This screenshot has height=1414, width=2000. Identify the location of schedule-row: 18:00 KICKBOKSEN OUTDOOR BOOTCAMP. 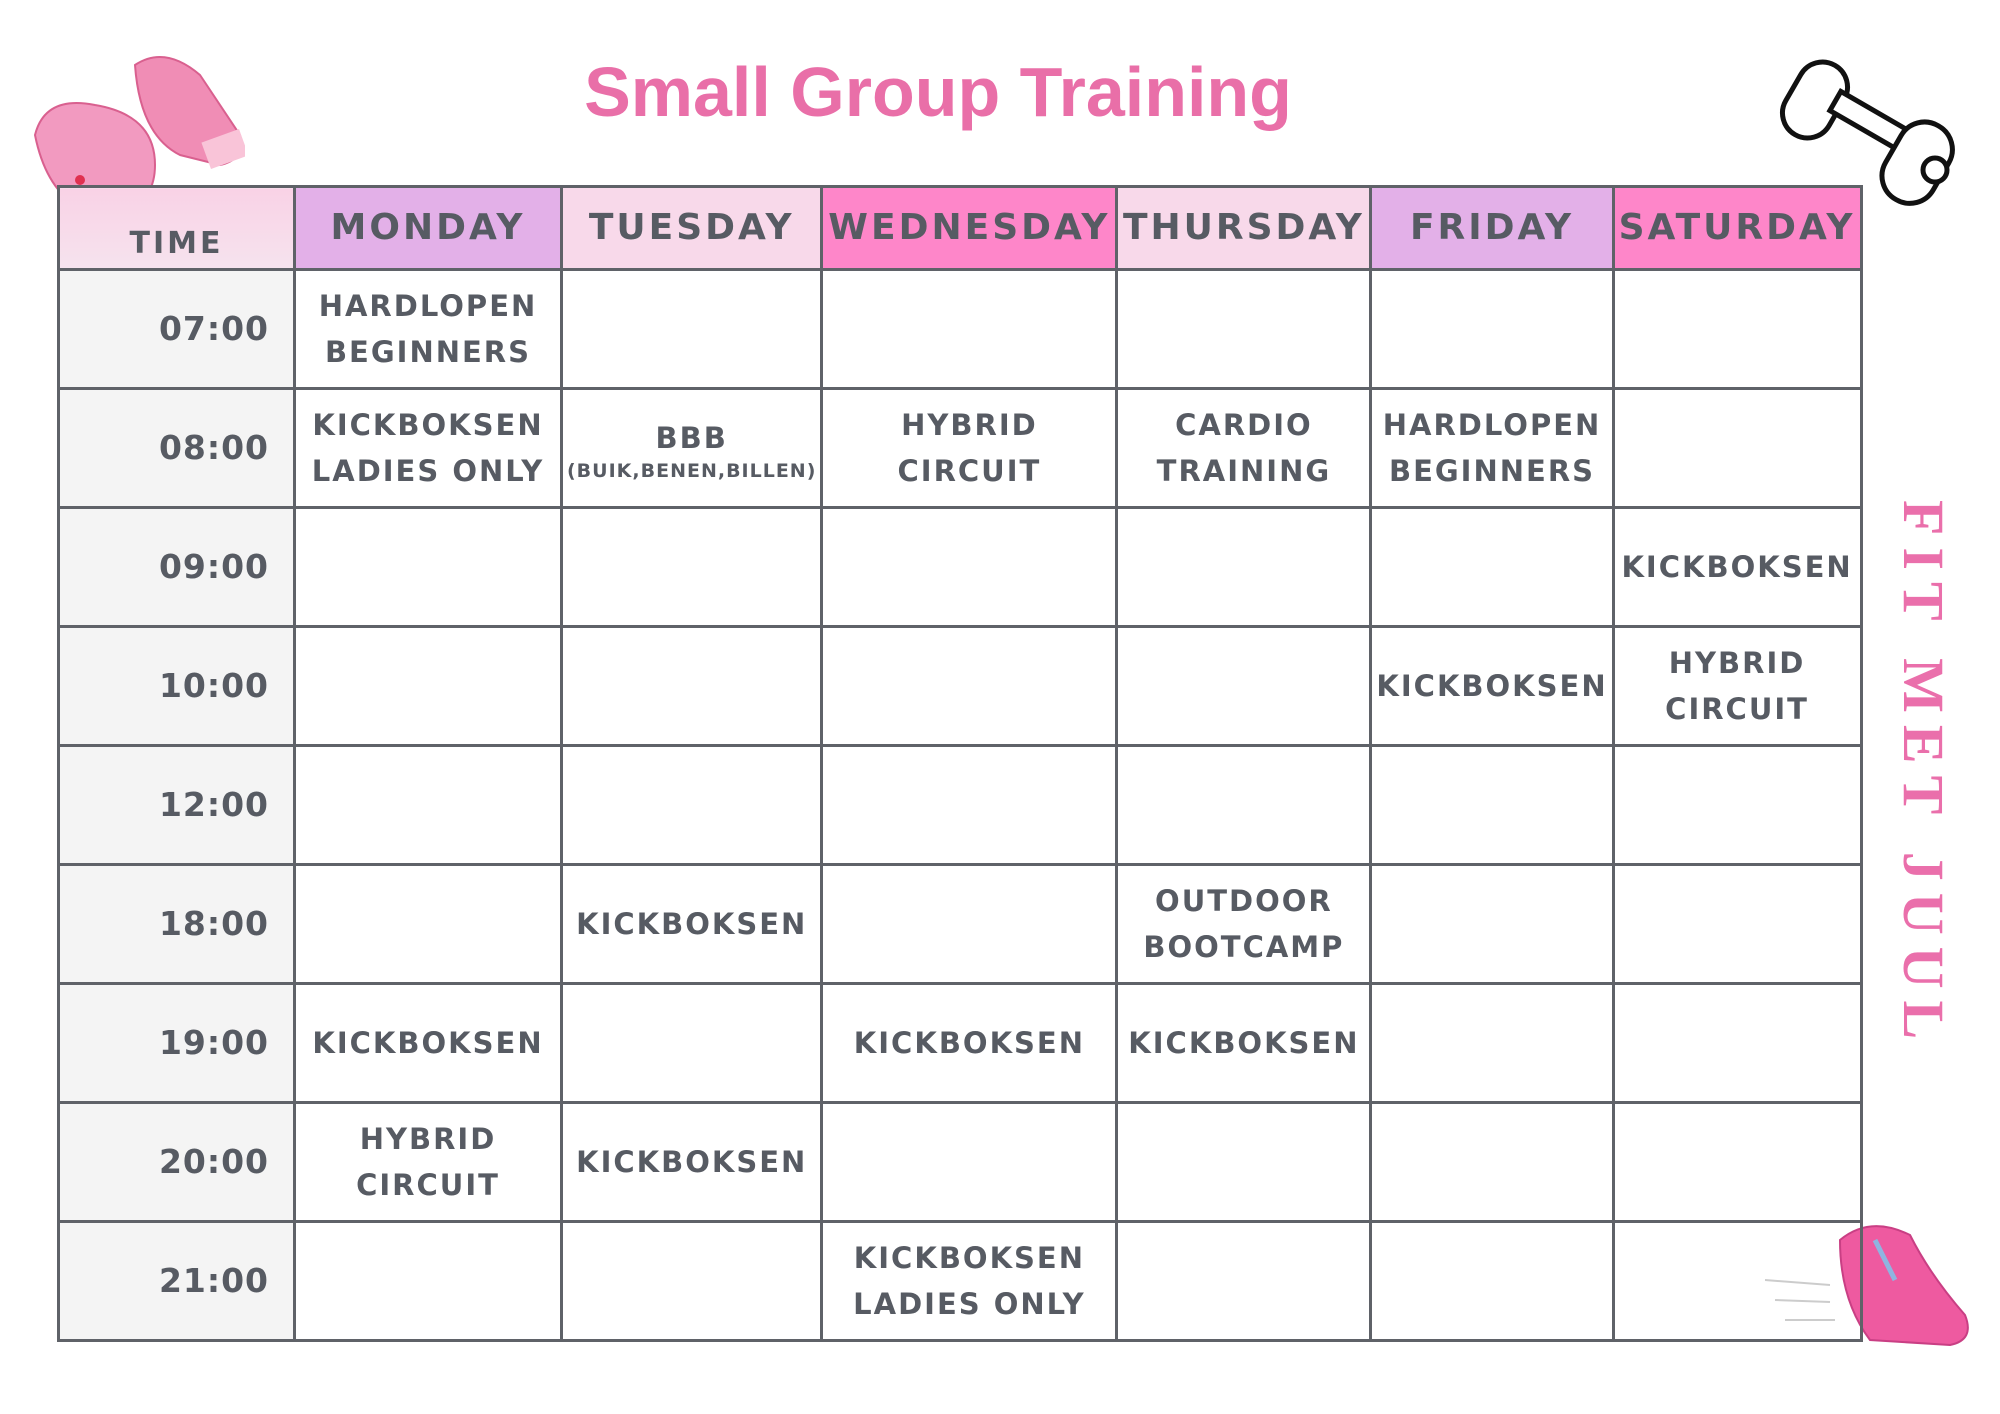
(960, 924).